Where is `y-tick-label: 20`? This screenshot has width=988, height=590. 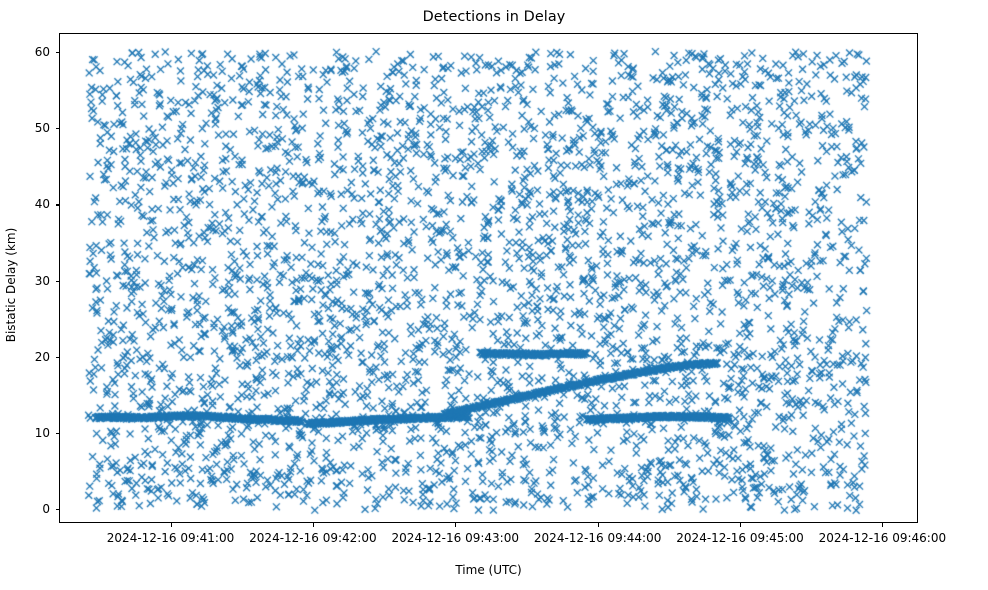 y-tick-label: 20 is located at coordinates (42, 356).